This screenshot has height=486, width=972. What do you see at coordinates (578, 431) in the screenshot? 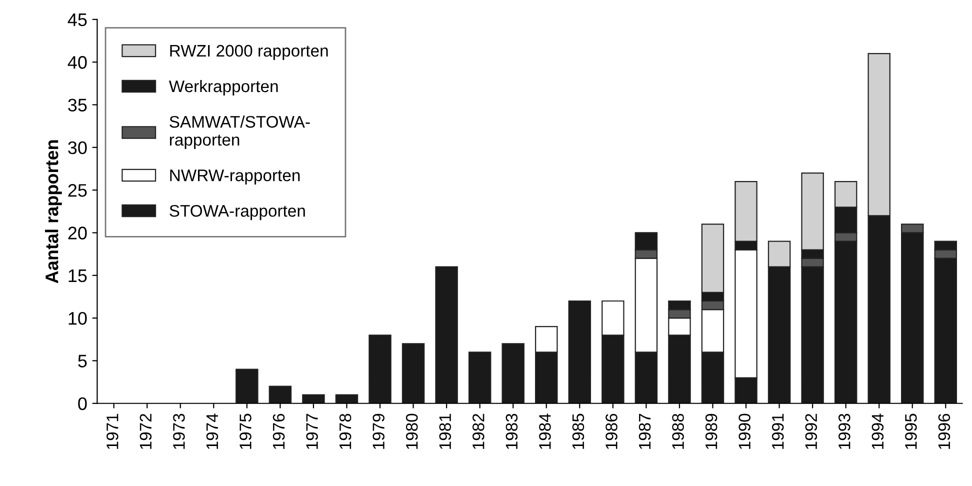
I see `x-tick-label: 1985` at bounding box center [578, 431].